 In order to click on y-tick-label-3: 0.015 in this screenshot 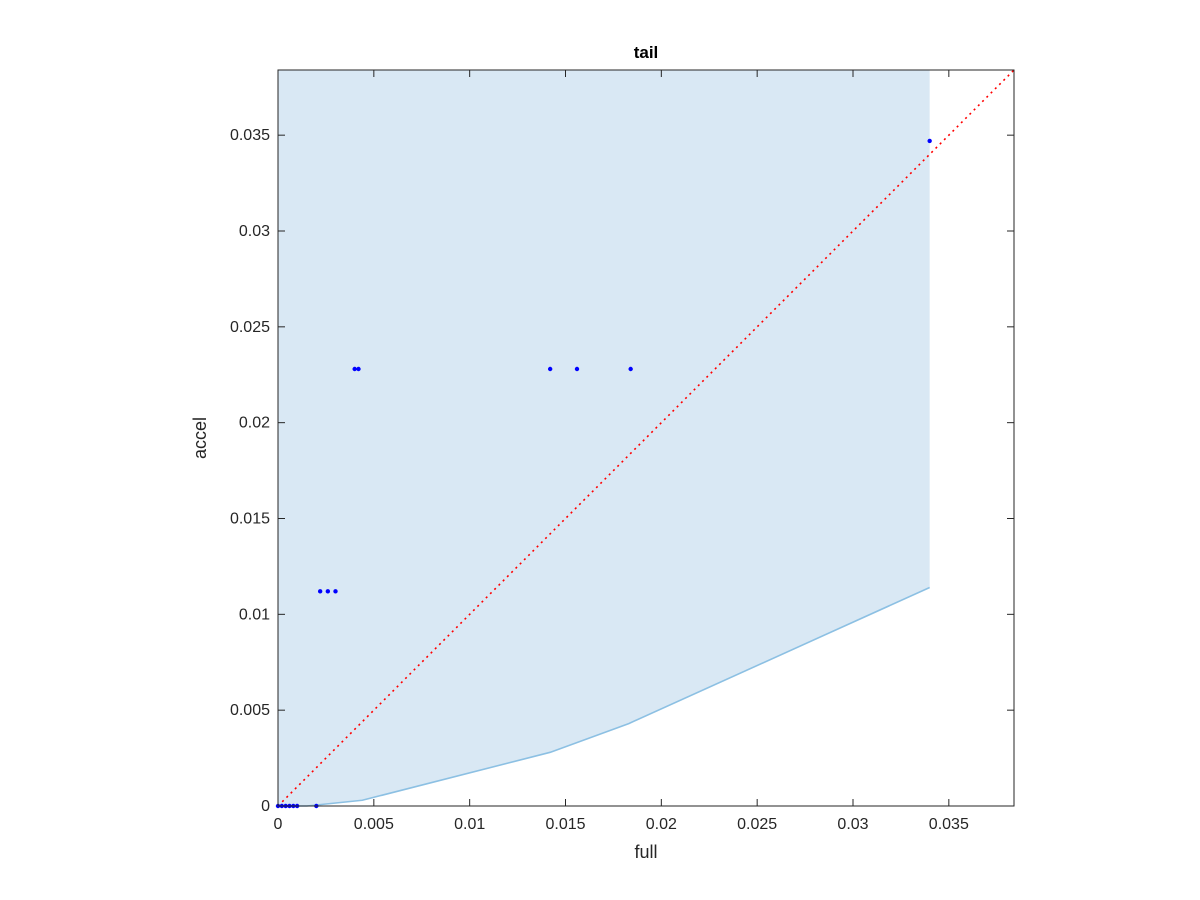, I will do `click(250, 519)`.